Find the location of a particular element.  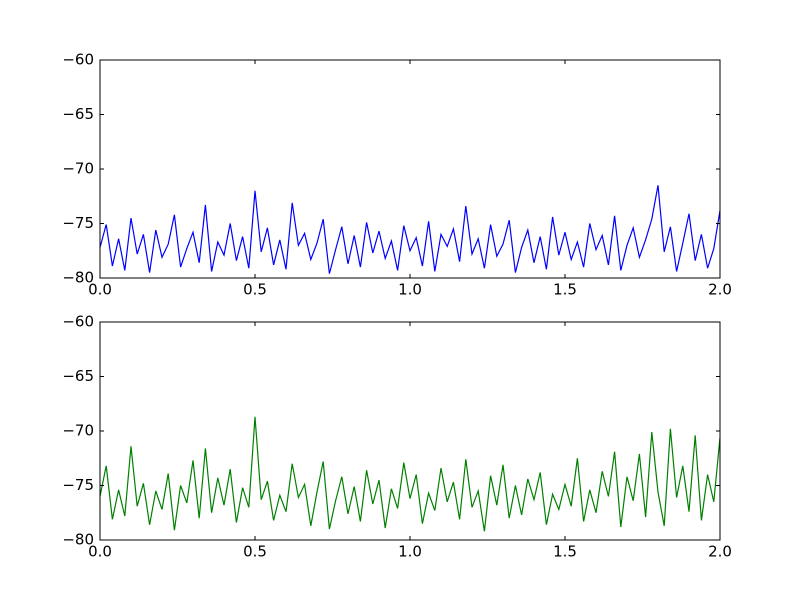

data-line is located at coordinates (410, 229).